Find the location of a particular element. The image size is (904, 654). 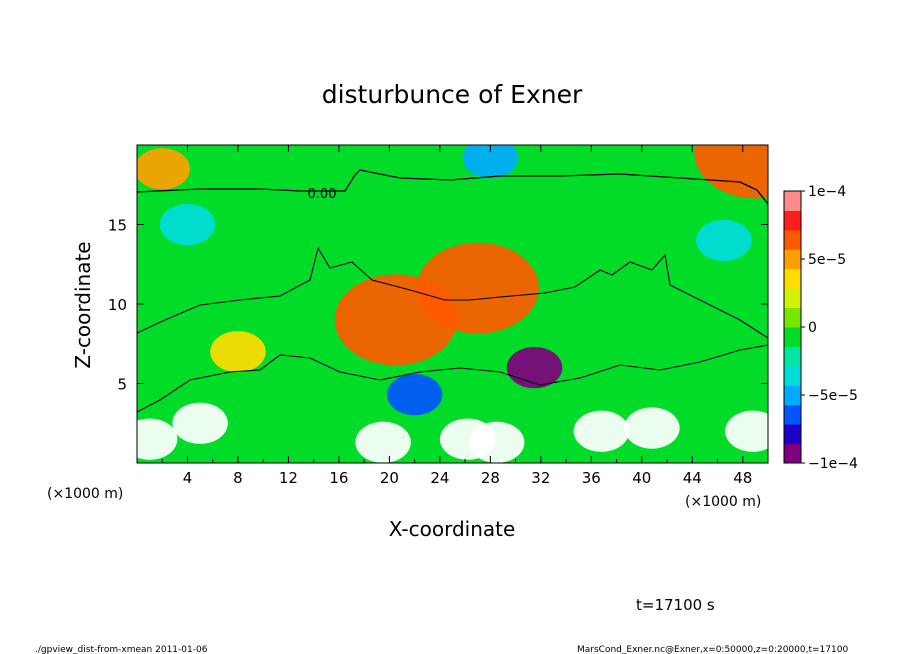

x-tick-label: 32 is located at coordinates (540, 478).